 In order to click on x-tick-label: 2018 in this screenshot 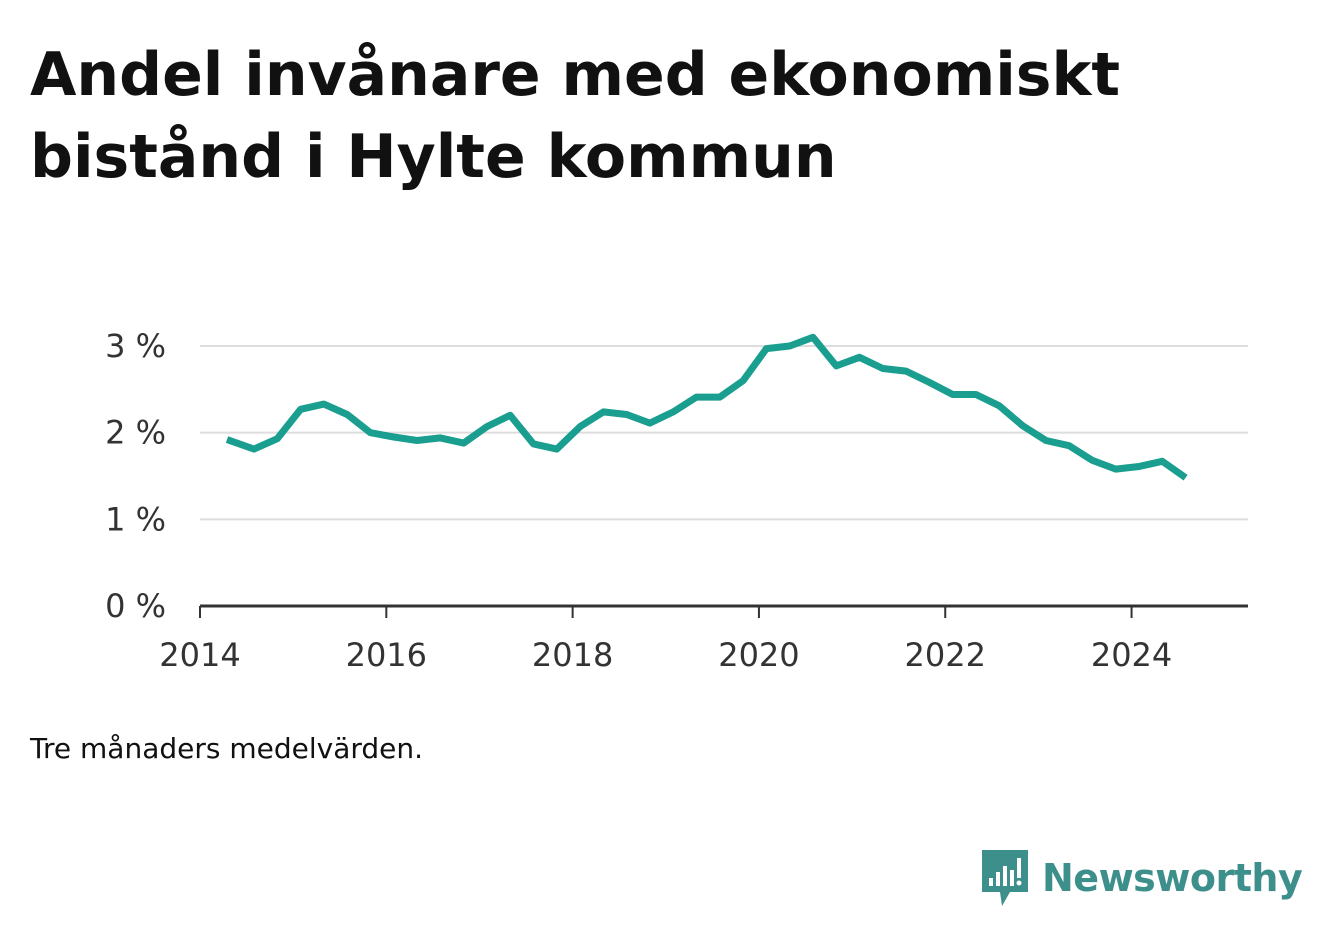, I will do `click(572, 655)`.